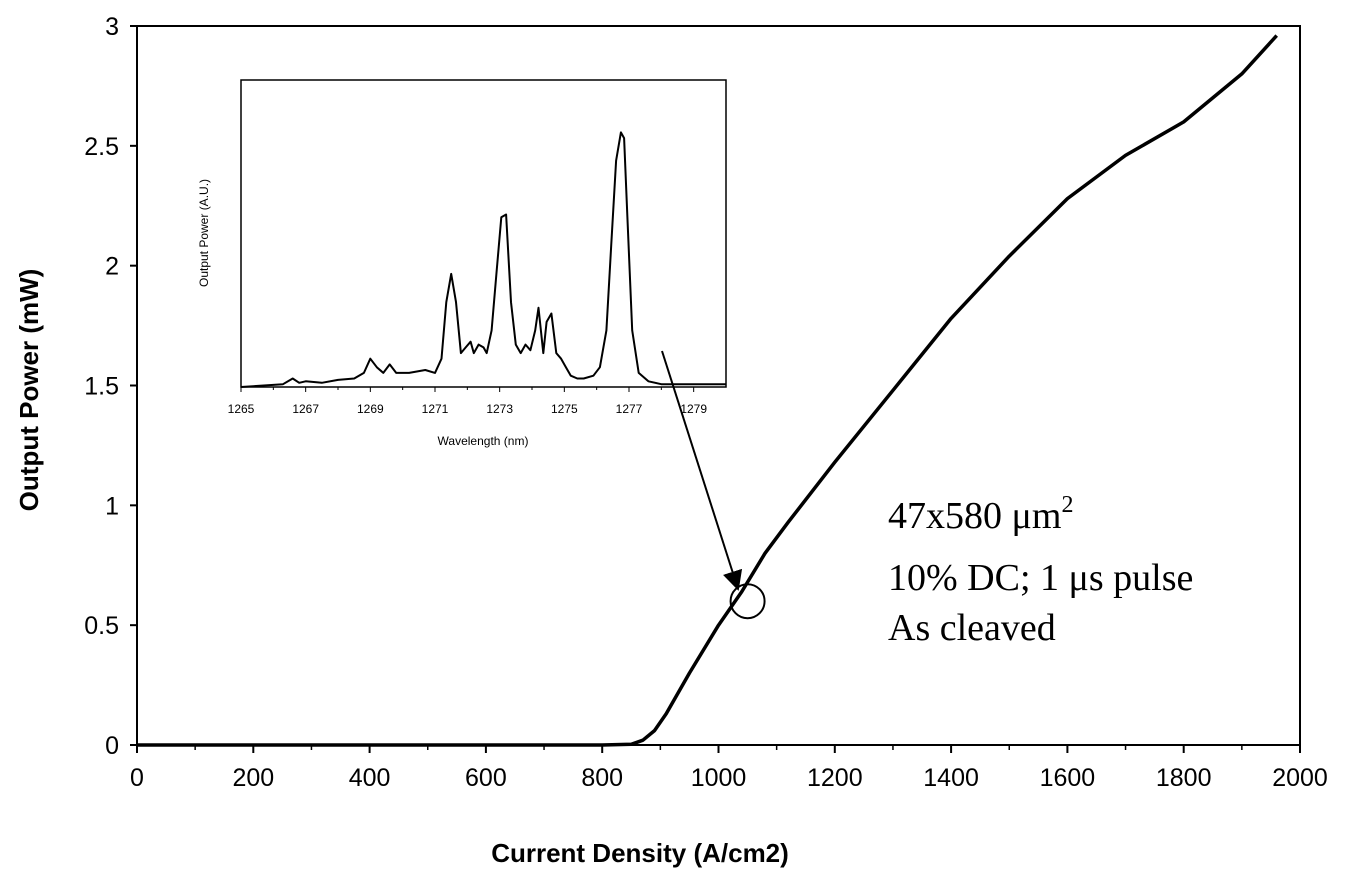  I want to click on x-tick-label: 1400, so click(951, 778).